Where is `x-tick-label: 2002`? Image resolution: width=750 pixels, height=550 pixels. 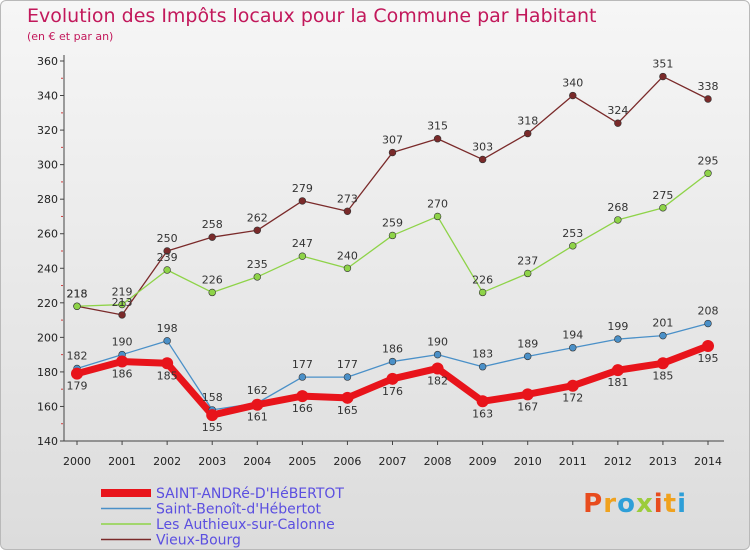 x-tick-label: 2002 is located at coordinates (167, 461).